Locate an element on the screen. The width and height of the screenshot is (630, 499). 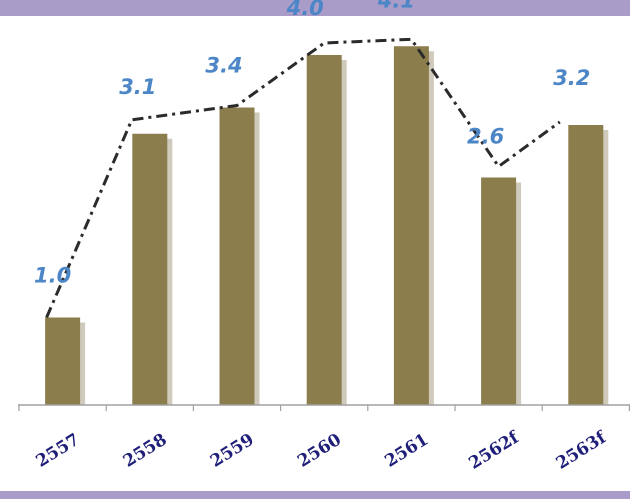
x-tick-labels: 2557 2558 2559 2560 2561 2562f 2563f is located at coordinates (322, 450).